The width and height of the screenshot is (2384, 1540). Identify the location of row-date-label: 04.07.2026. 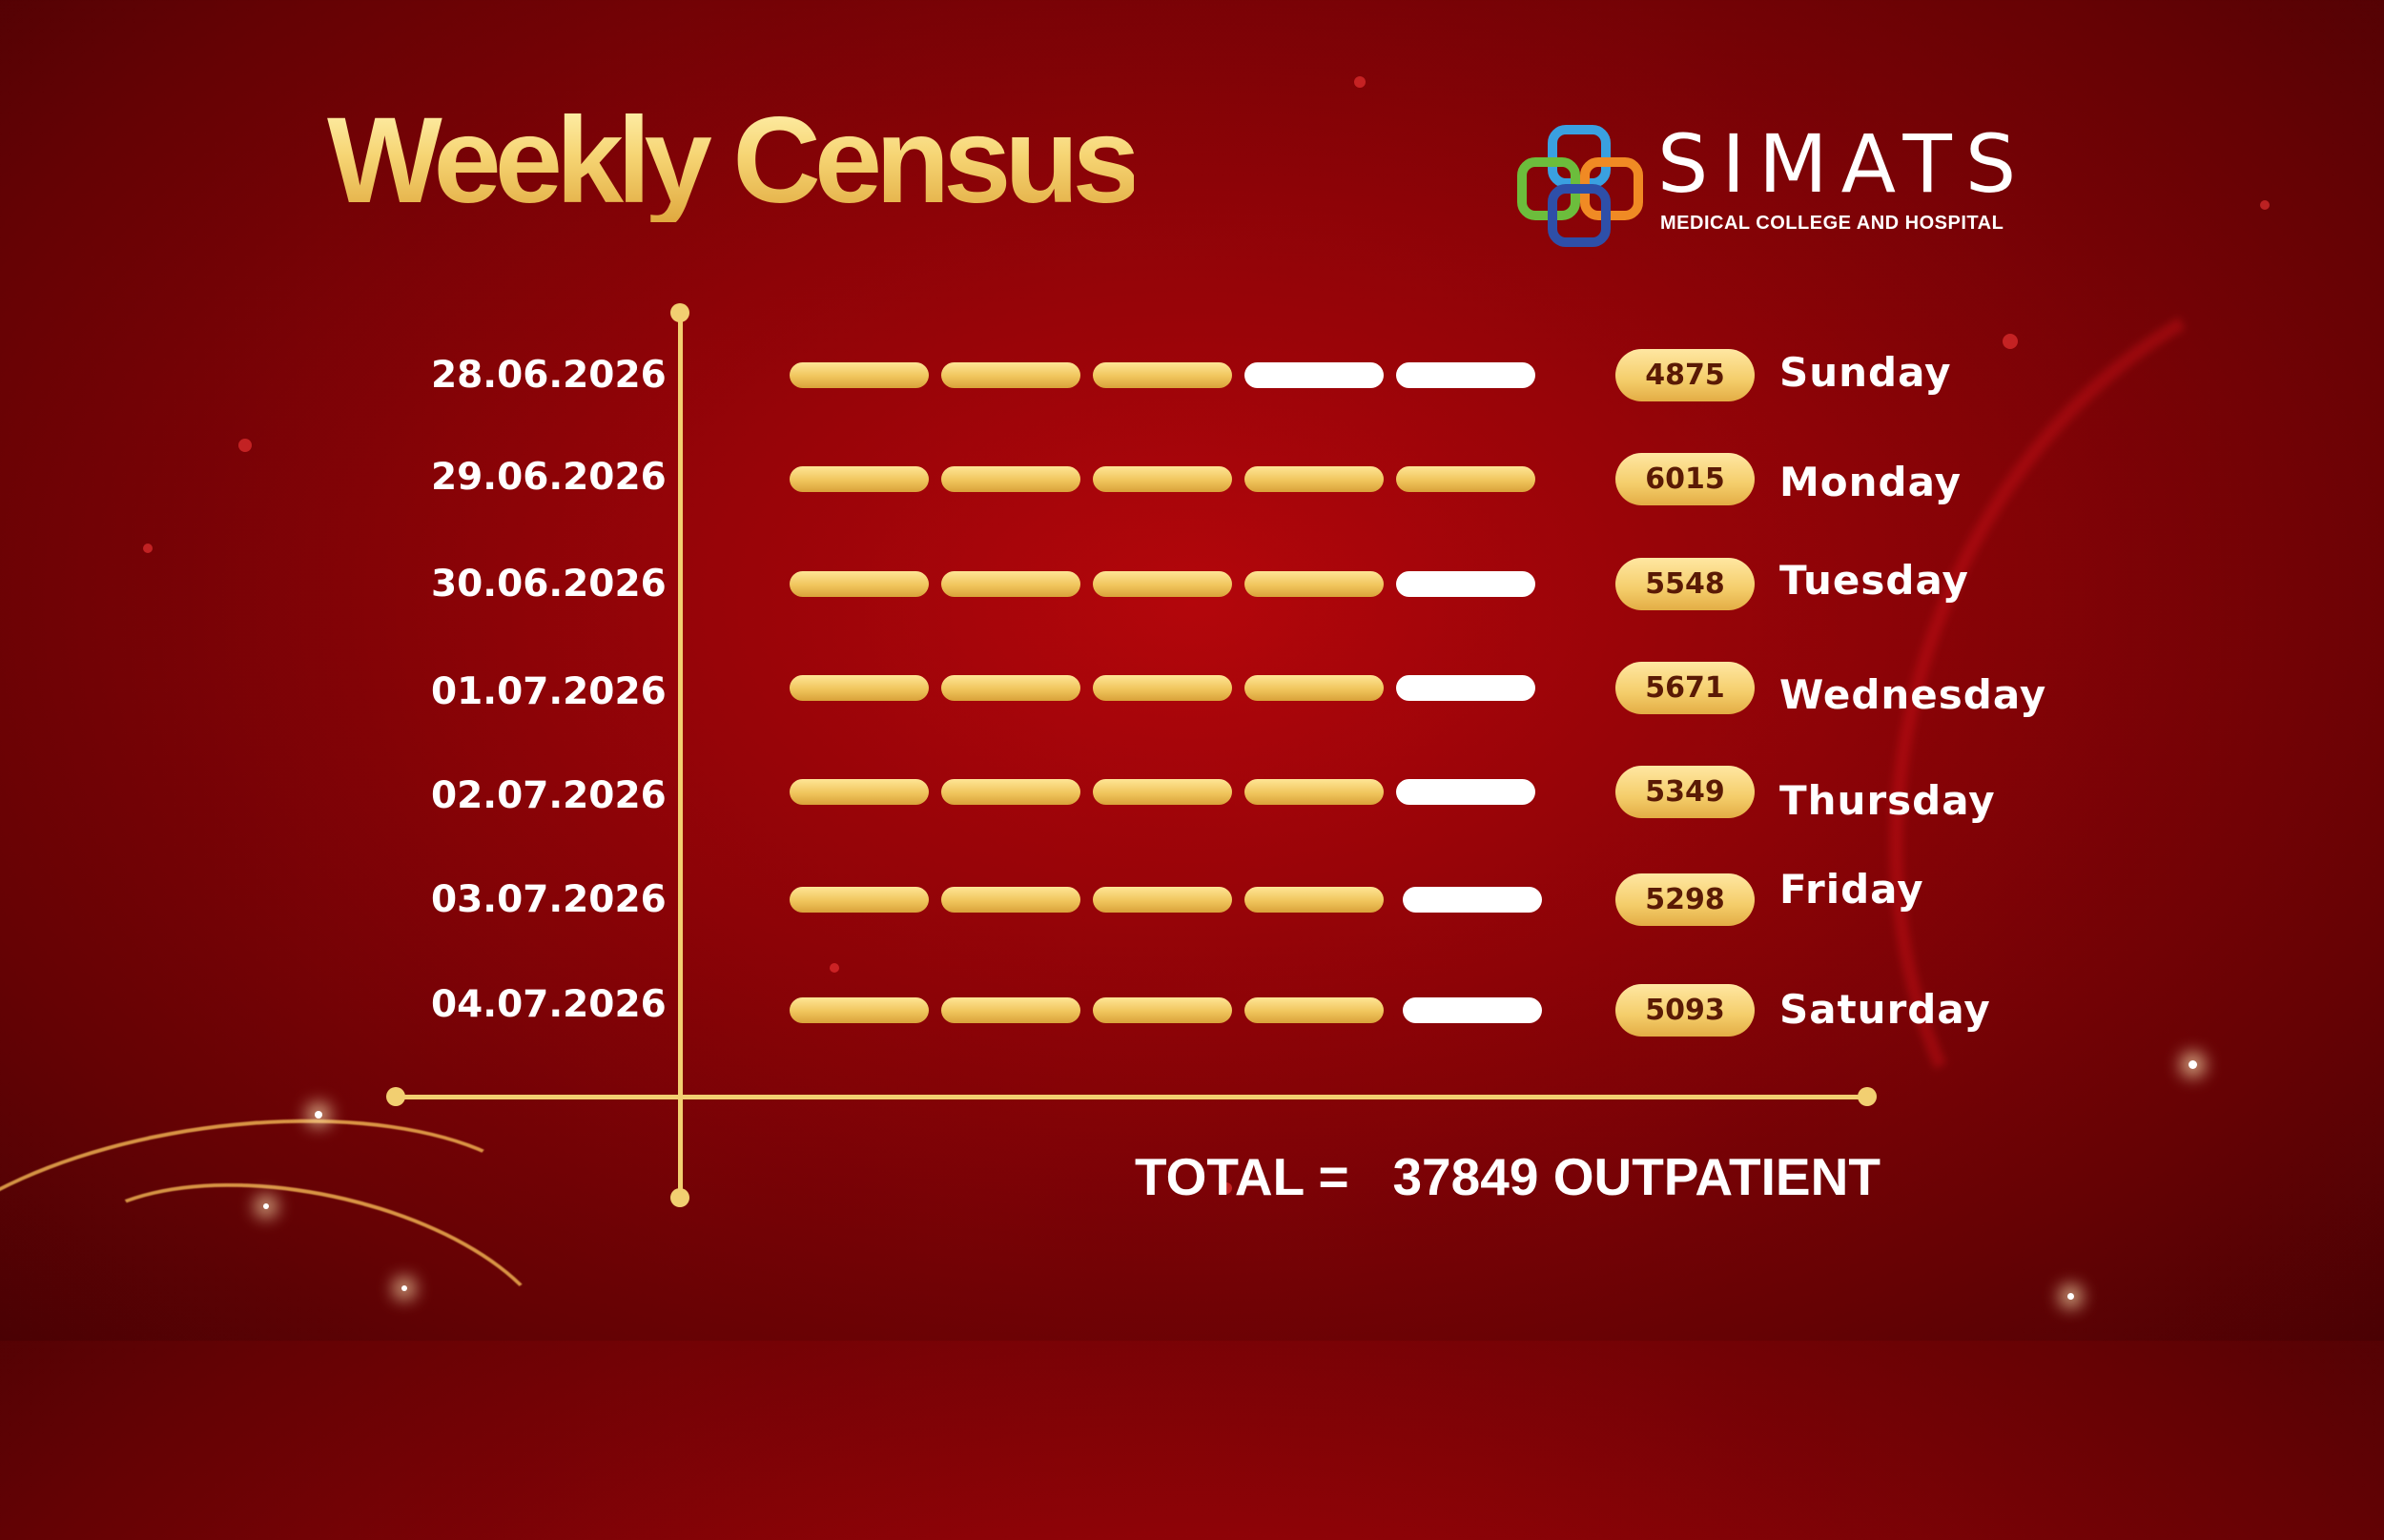
(549, 1004).